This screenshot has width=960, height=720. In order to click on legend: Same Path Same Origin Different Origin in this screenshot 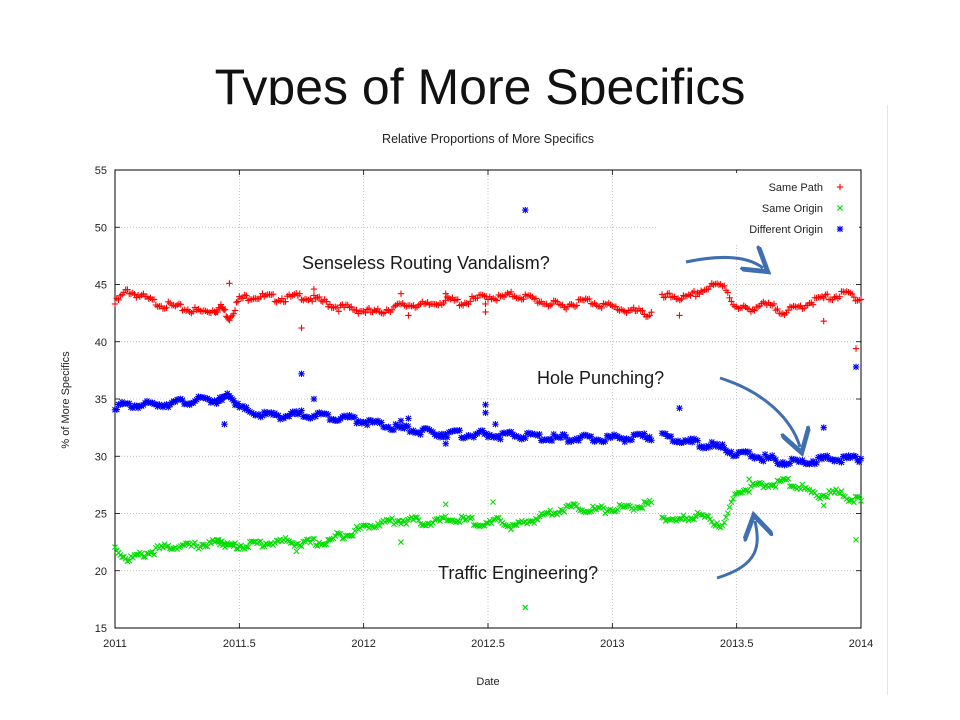, I will do `click(758, 208)`.